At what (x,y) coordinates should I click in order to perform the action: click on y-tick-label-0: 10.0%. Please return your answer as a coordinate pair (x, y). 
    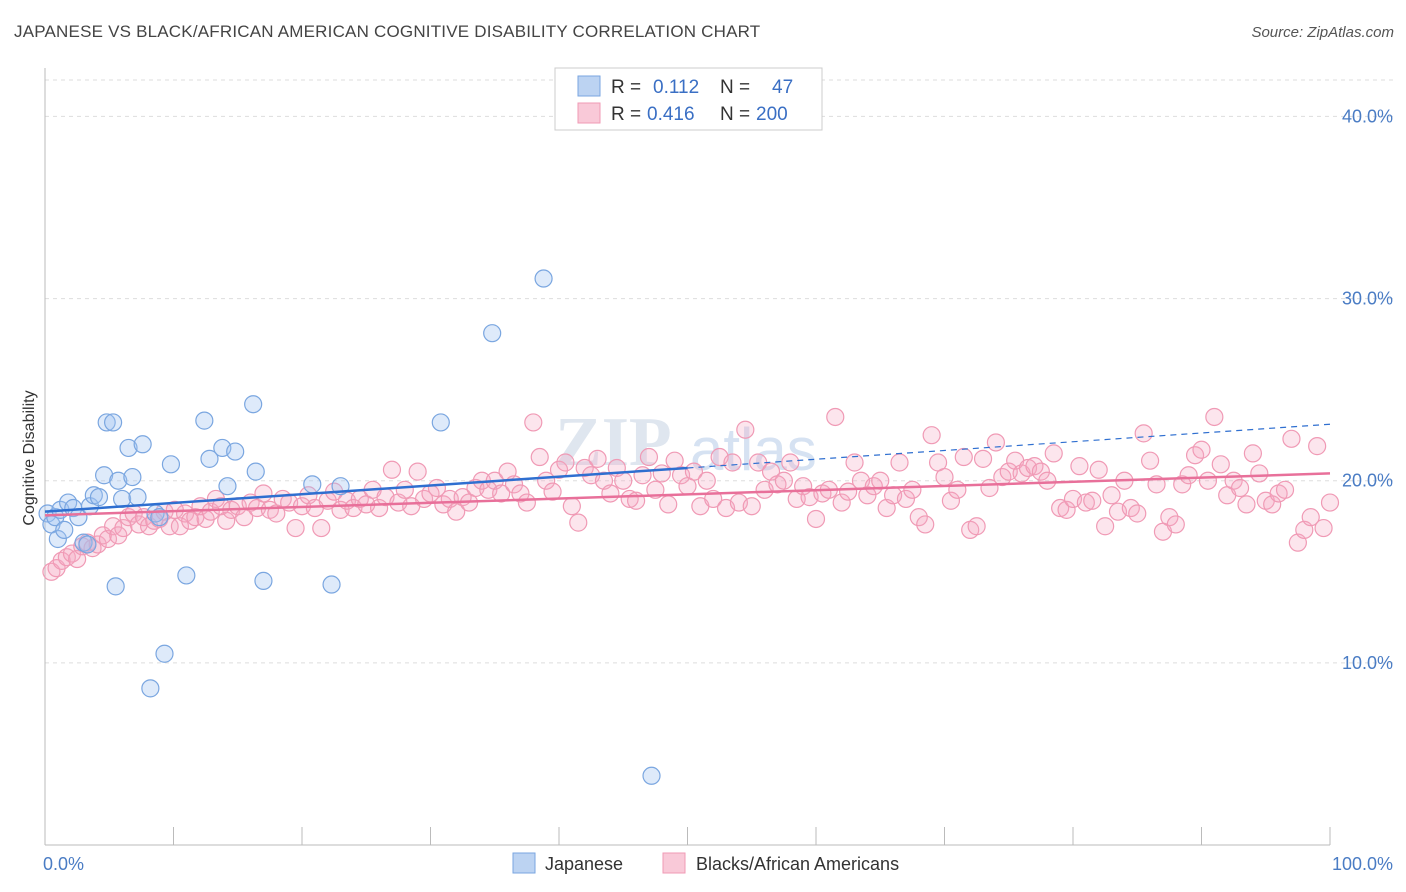
    Looking at the image, I should click on (1367, 663).